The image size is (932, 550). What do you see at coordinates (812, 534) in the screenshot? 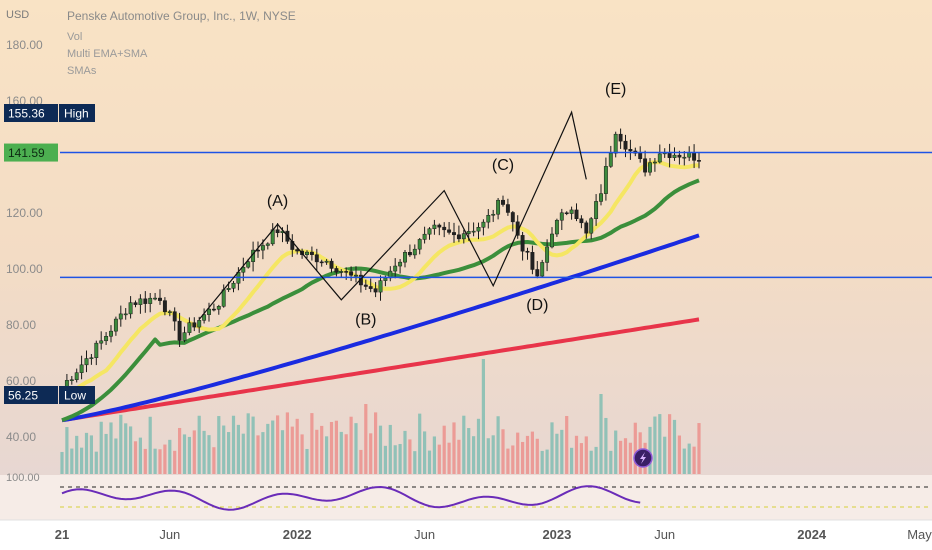
I see `x-tick-label: 2024` at bounding box center [812, 534].